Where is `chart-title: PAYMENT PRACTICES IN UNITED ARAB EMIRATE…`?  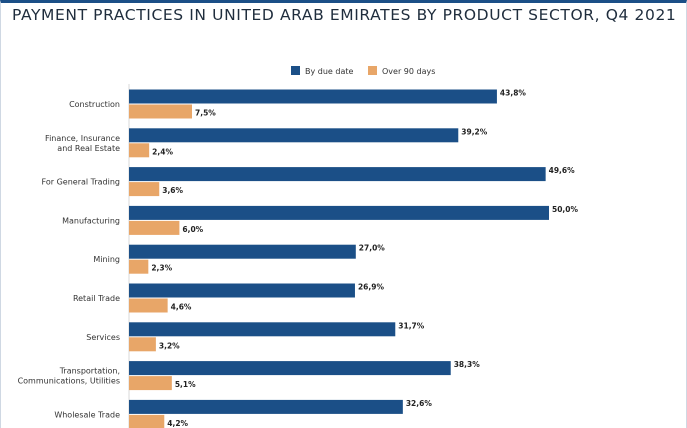
chart-title: PAYMENT PRACTICES IN UNITED ARAB EMIRATE… is located at coordinates (344, 15).